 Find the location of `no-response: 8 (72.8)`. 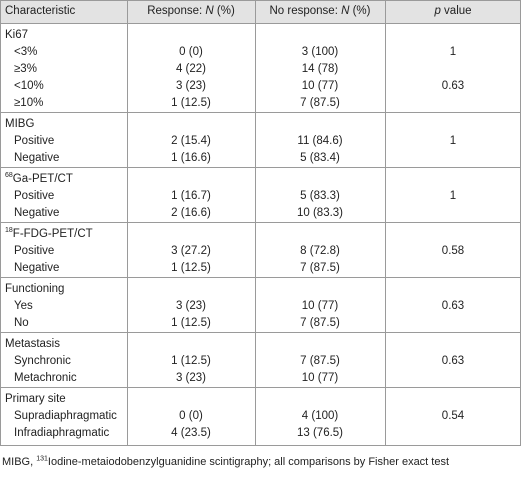

no-response: 8 (72.8) is located at coordinates (320, 251).